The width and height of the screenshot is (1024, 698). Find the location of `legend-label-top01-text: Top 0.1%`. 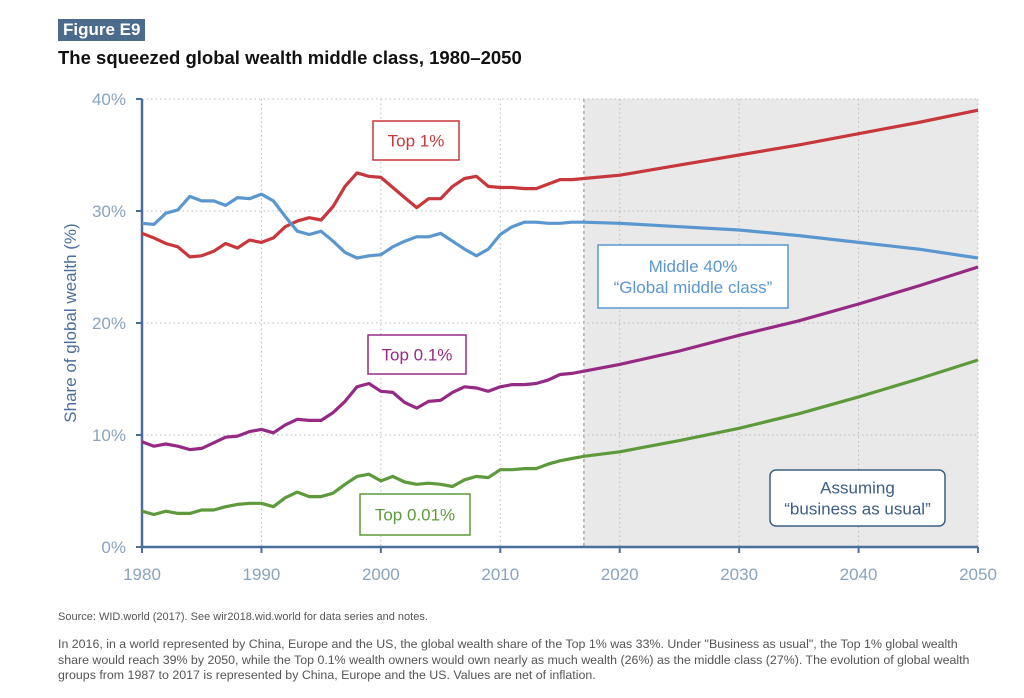

legend-label-top01-text: Top 0.1% is located at coordinates (417, 355).